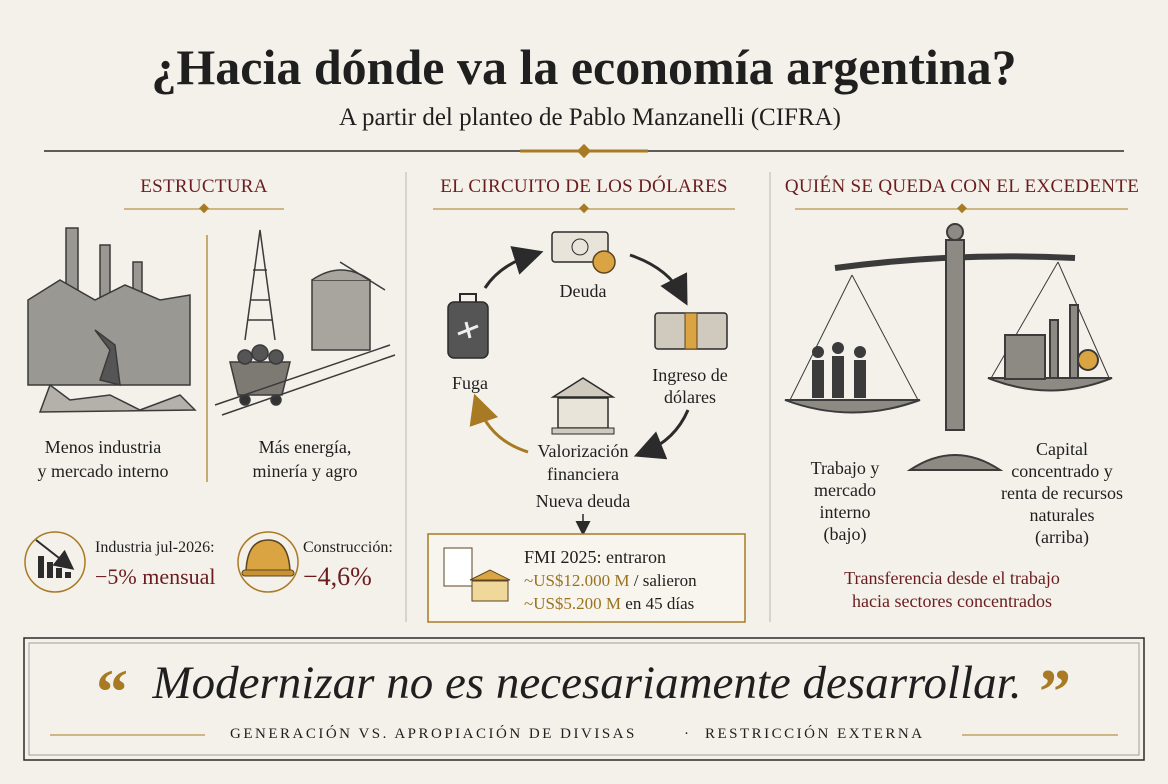  What do you see at coordinates (103, 447) in the screenshot?
I see `caption: Menos industria` at bounding box center [103, 447].